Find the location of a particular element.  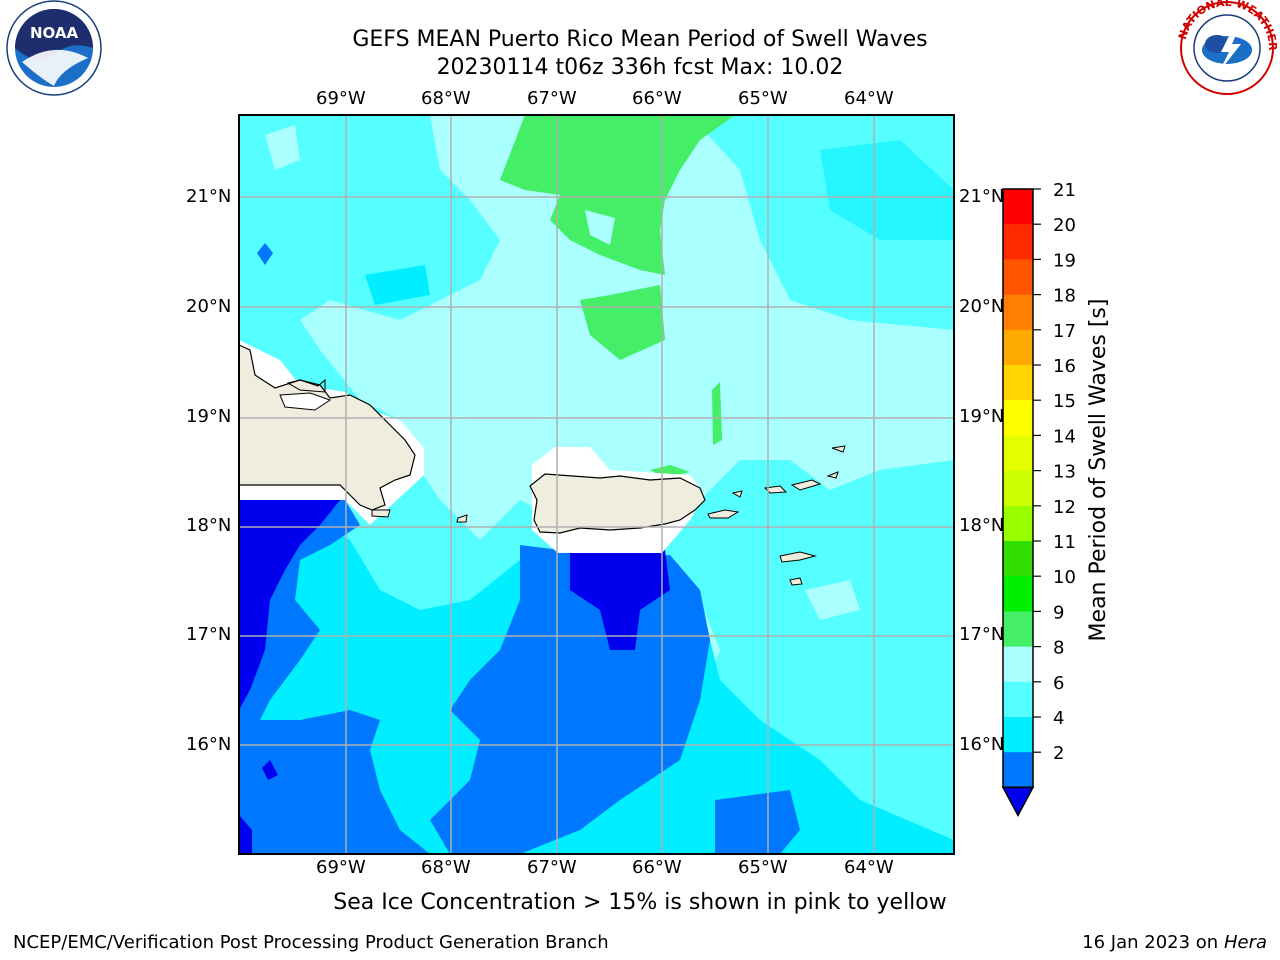

small-island is located at coordinates (796, 581).